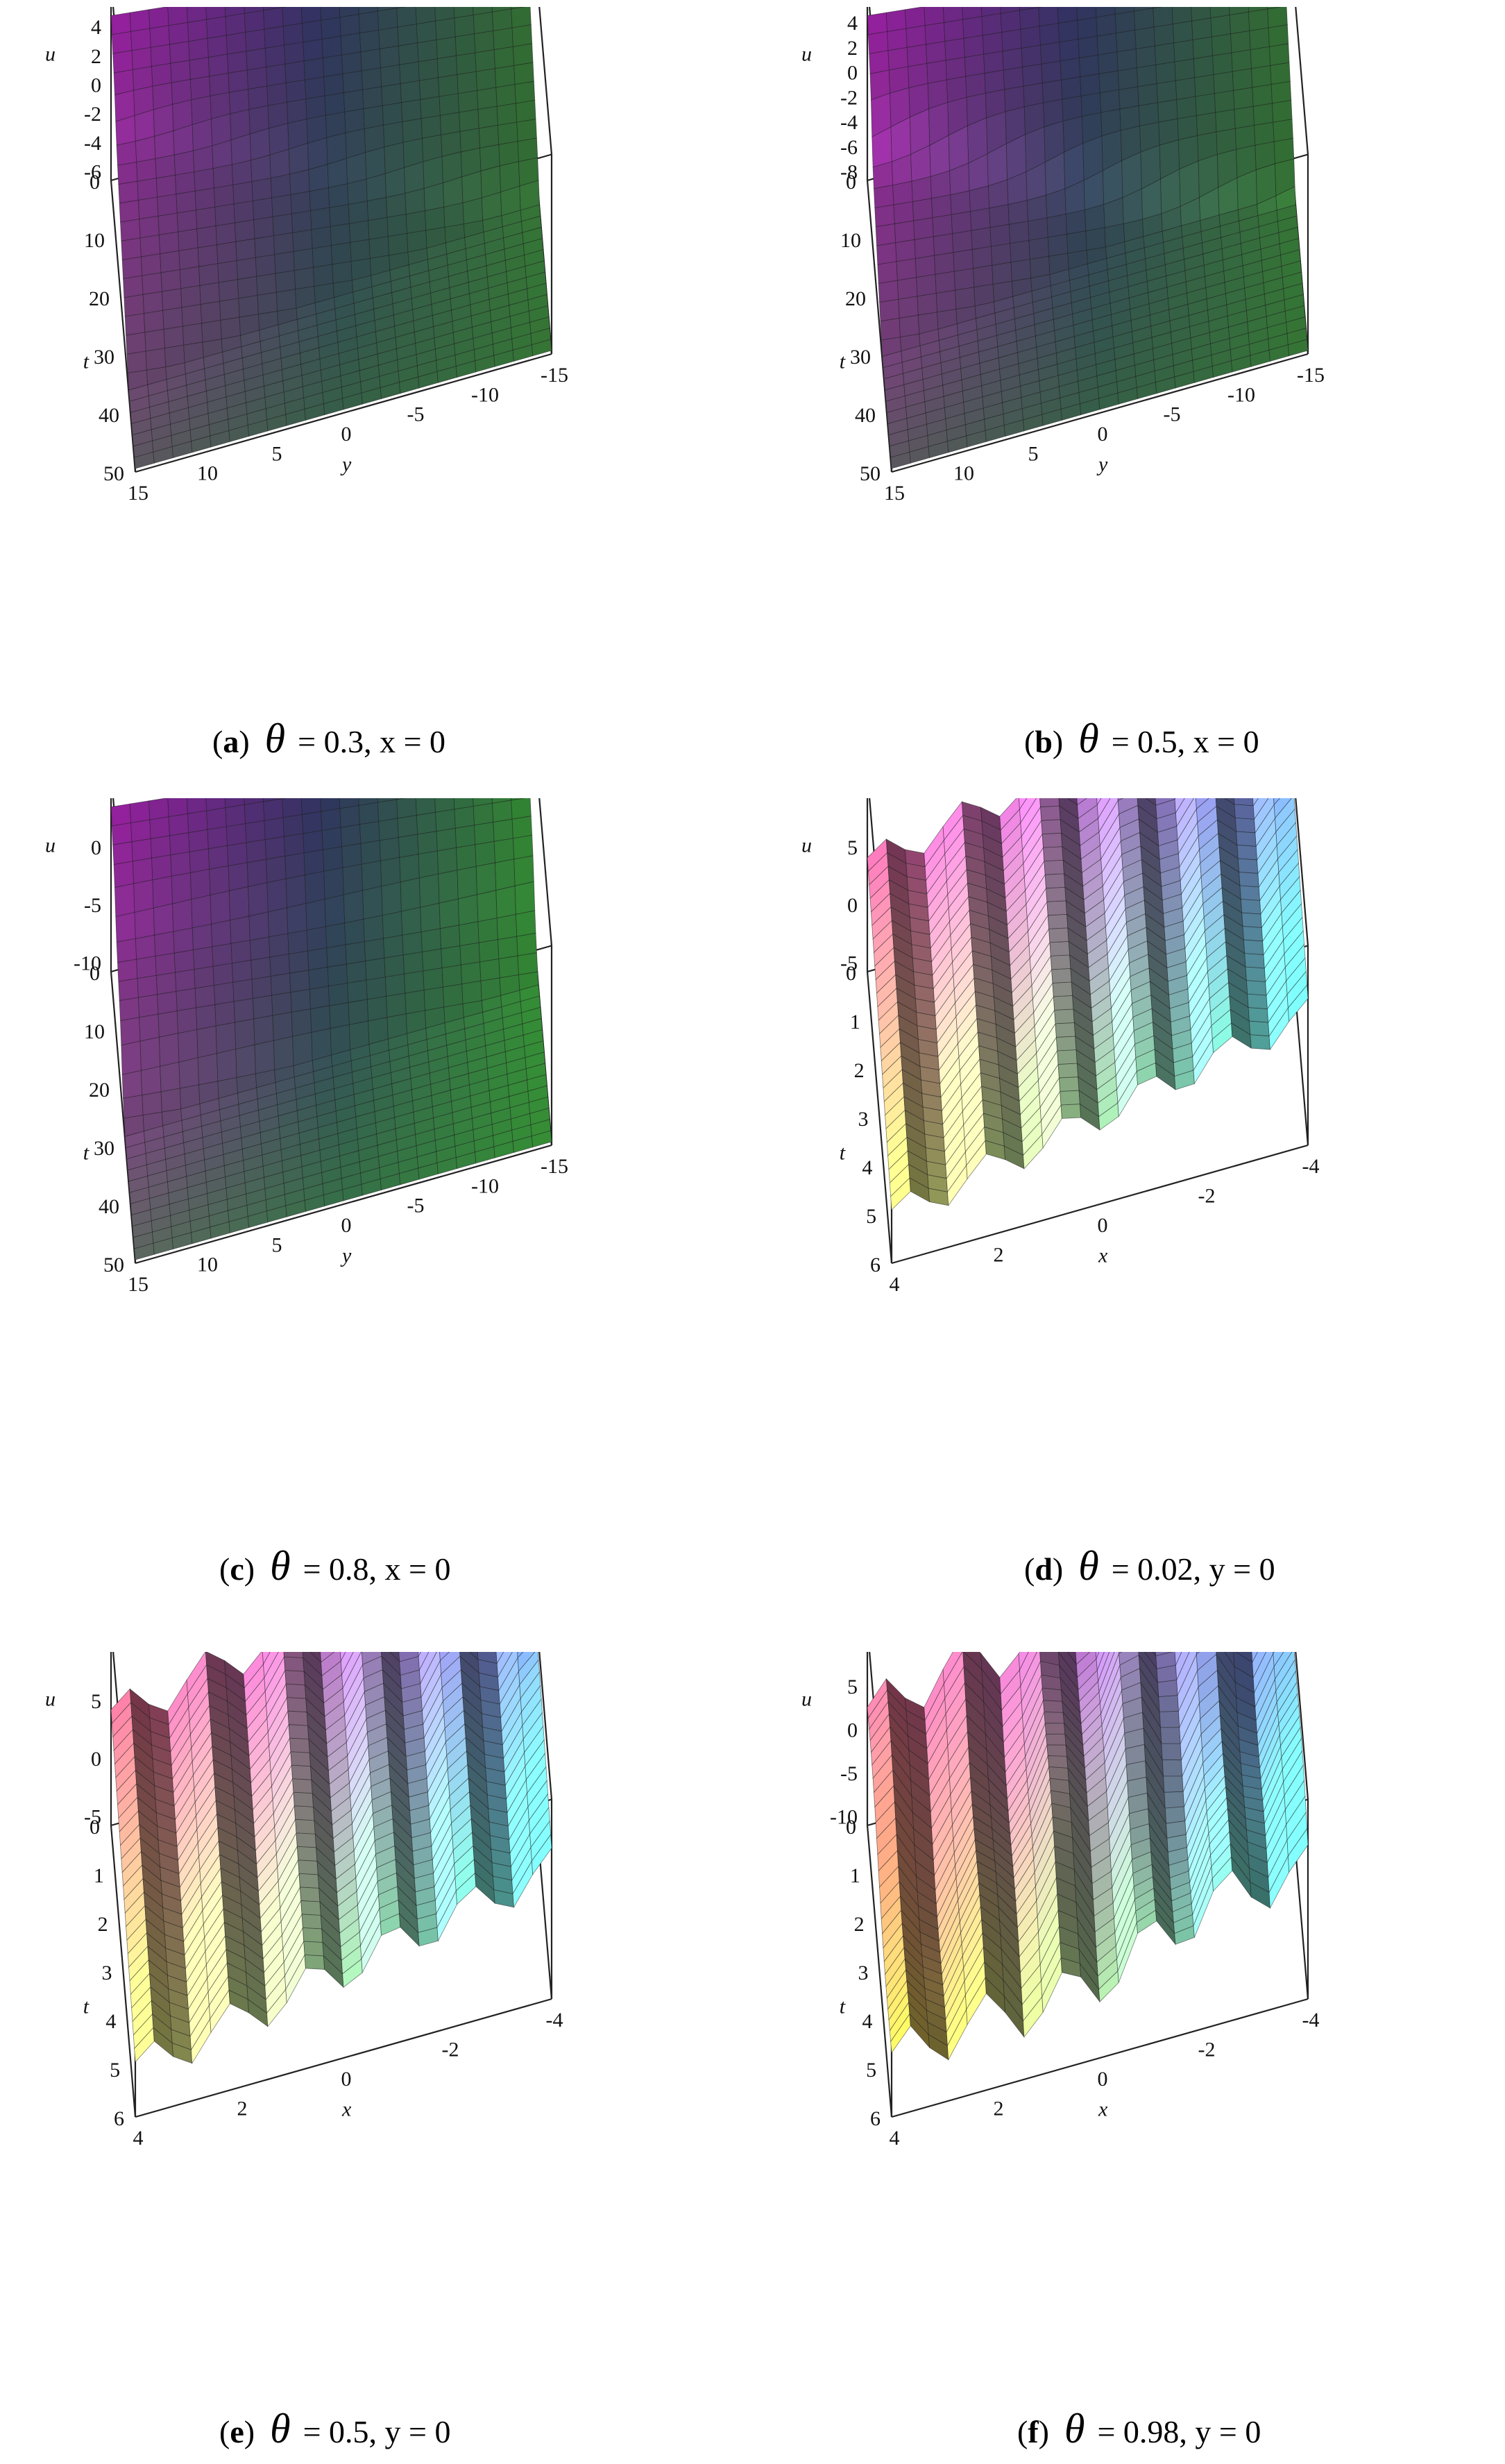 The image size is (1505, 2464). I want to click on h-tick-label: 2, so click(999, 1256).